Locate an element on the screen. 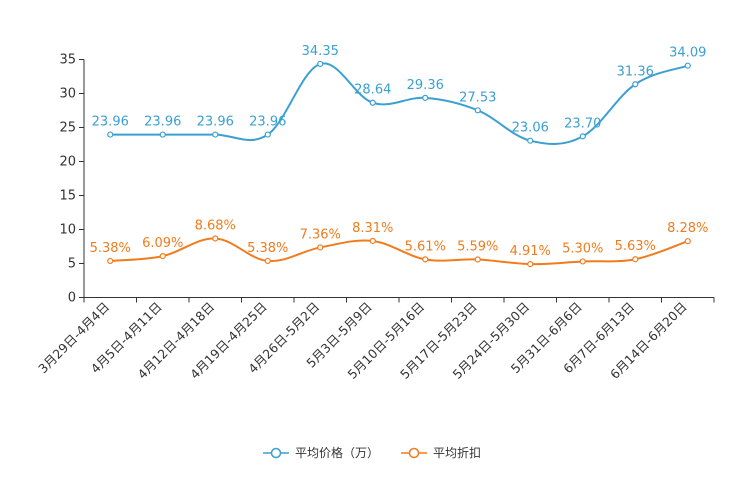 This screenshot has height=496, width=744. data-label: 8.68% is located at coordinates (215, 225).